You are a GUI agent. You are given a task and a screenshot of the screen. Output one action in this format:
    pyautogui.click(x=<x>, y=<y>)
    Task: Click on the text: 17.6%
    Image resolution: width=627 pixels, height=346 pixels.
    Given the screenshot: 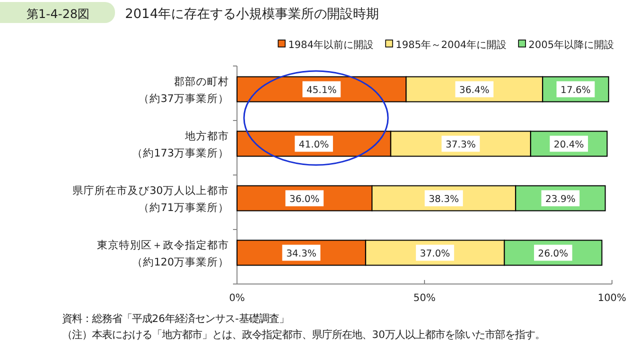 What is the action you would take?
    pyautogui.click(x=575, y=90)
    